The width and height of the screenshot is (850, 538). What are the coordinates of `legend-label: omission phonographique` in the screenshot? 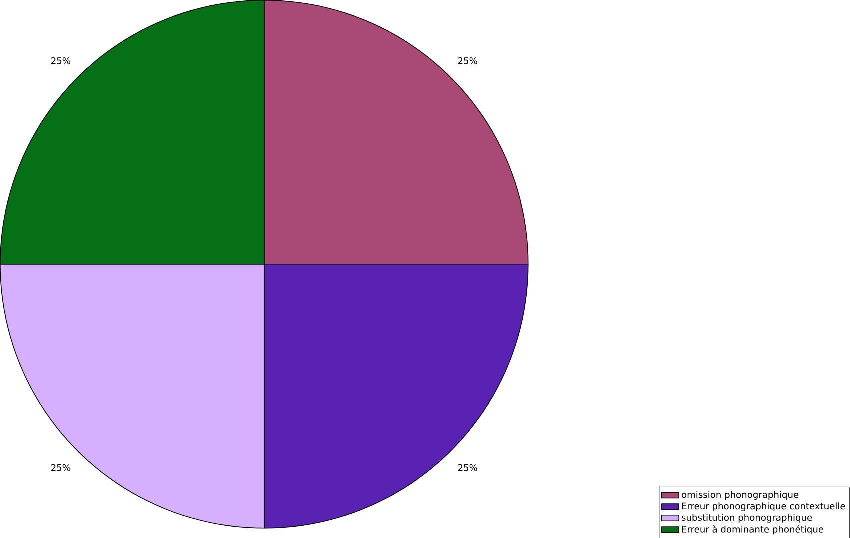 It's located at (740, 495).